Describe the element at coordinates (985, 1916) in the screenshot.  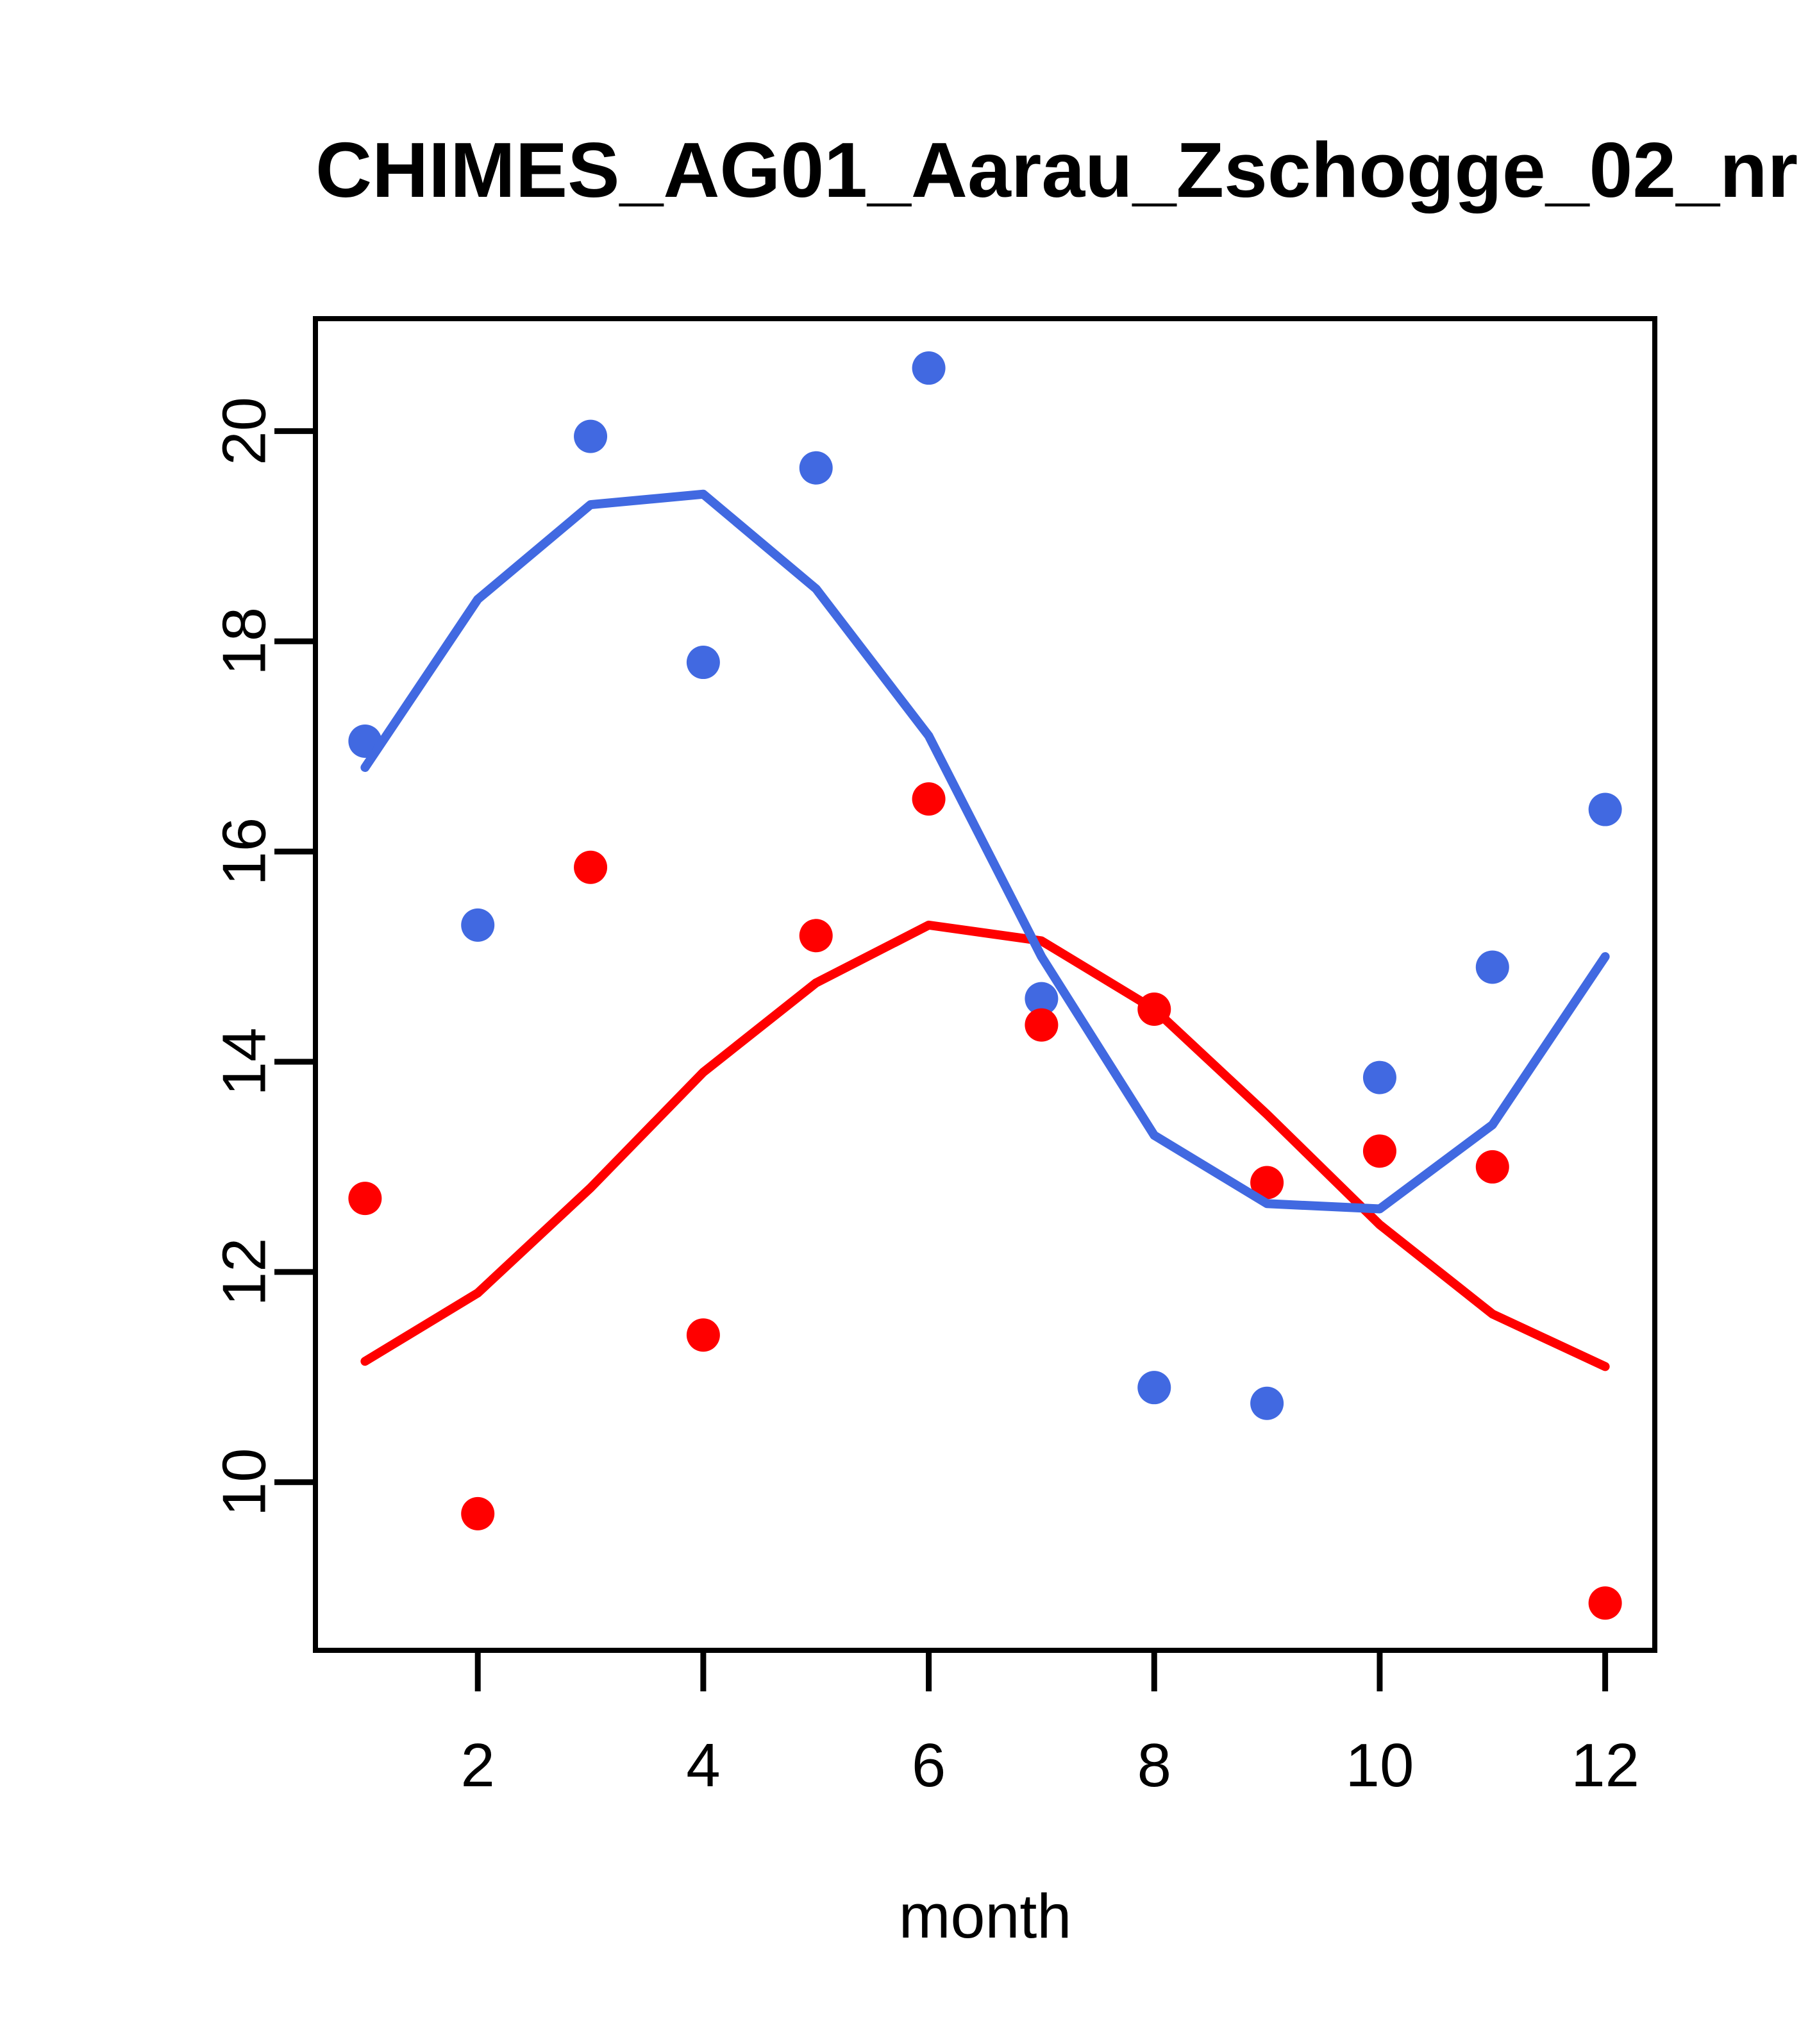
I see `x-axis-label: month` at that location.